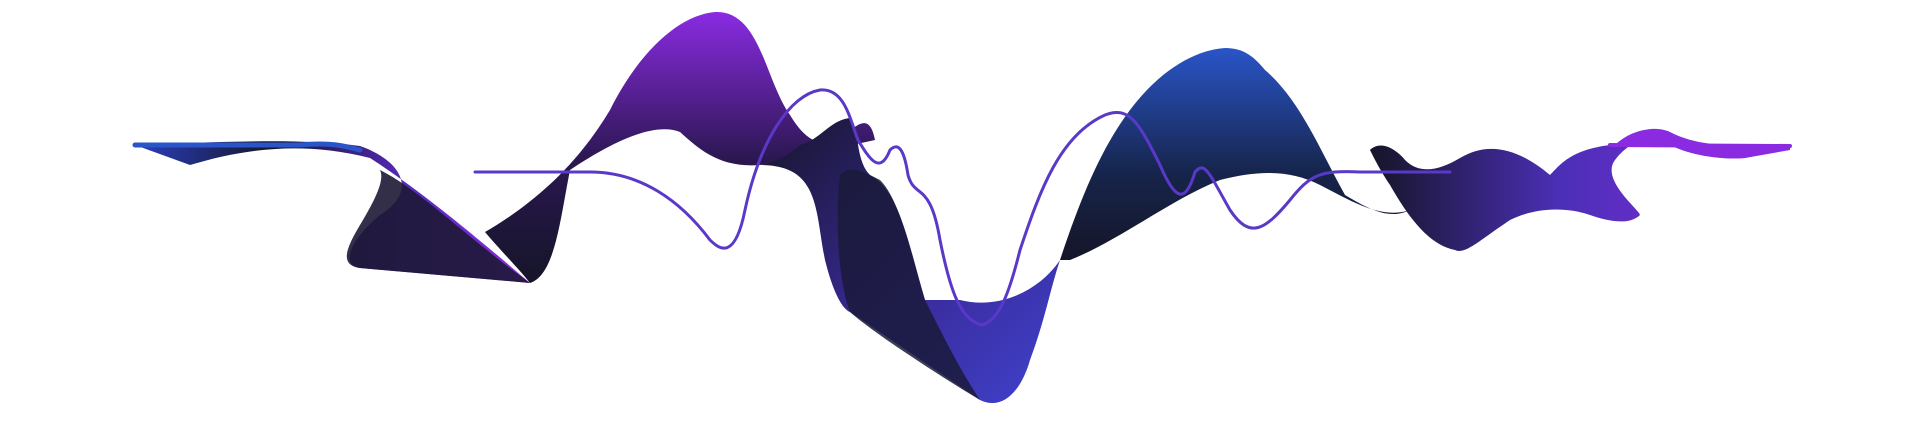 This screenshot has width=1920, height=422. I want to click on ribbon-valley-lobe, so click(908, 284).